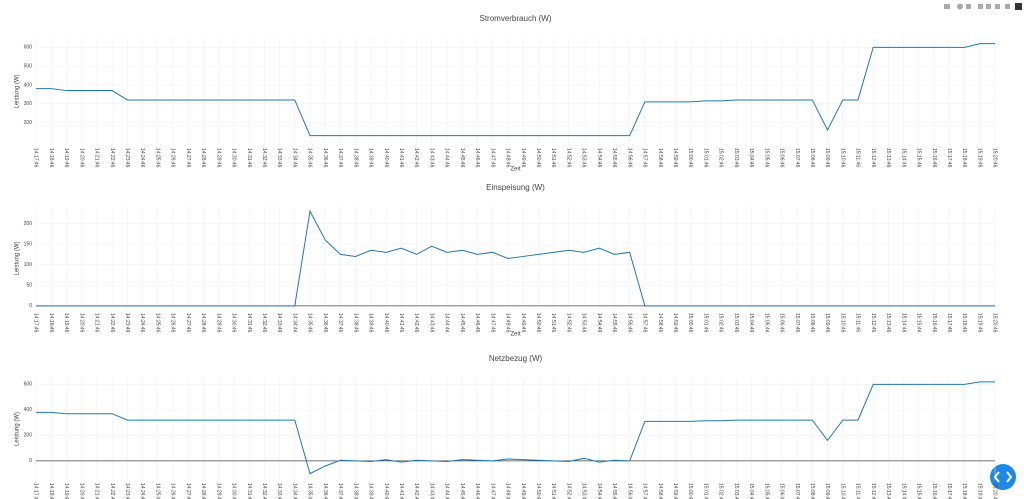 This screenshot has height=499, width=1024. I want to click on x-tick-label: 14:24:46, so click(142, 158).